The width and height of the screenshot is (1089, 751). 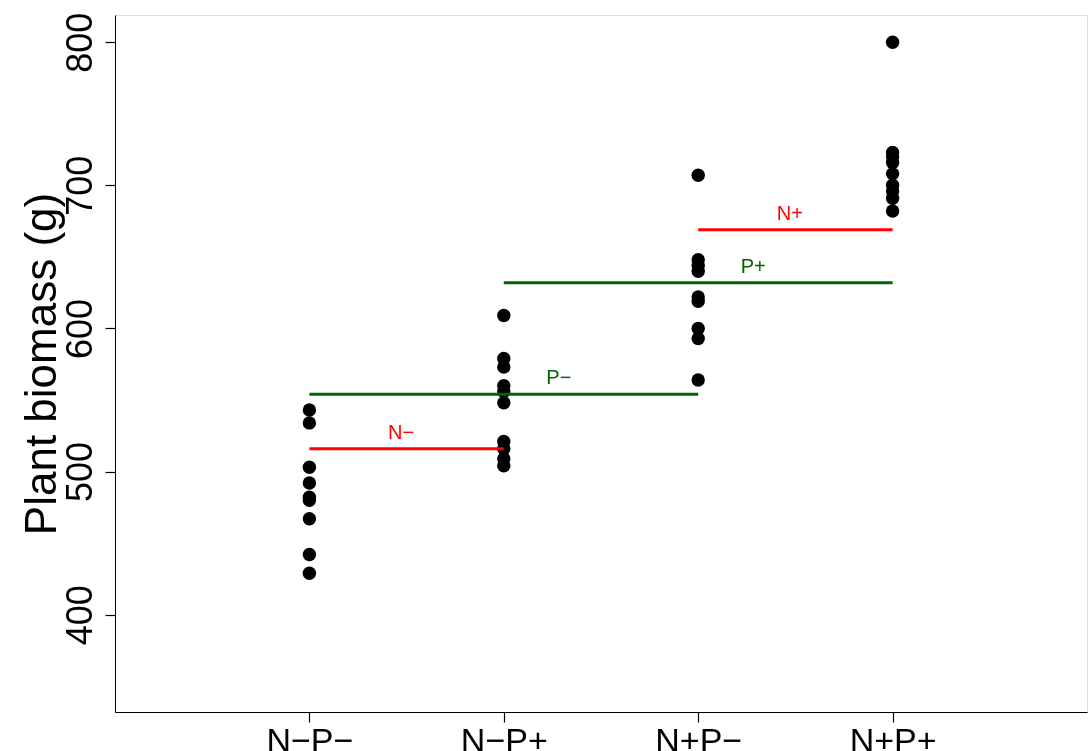 I want to click on y-tick-label: 500, so click(x=79, y=472).